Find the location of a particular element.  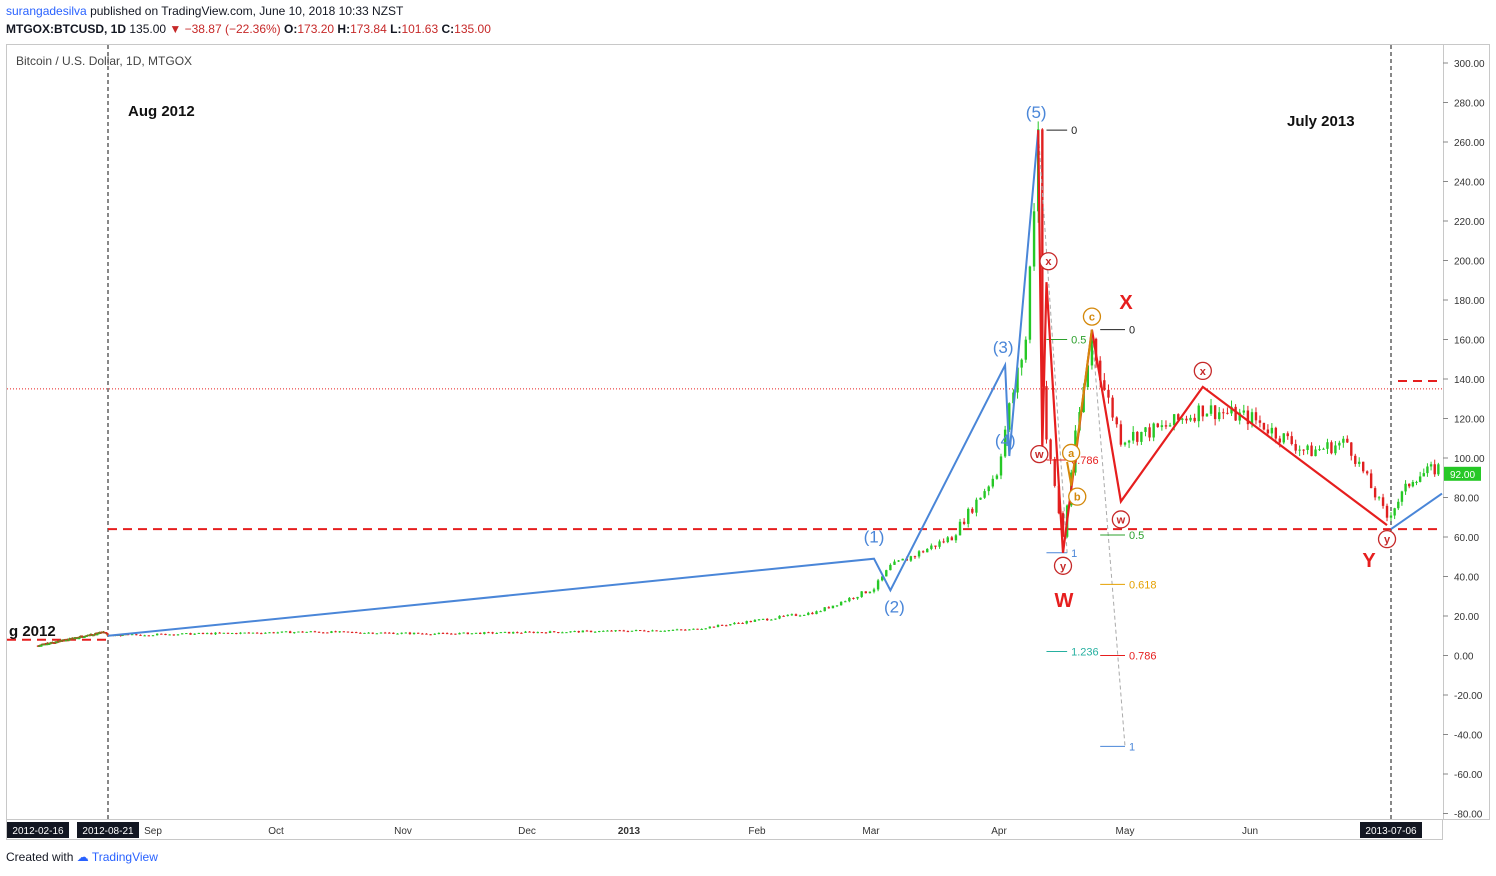

high-value: 173.84 is located at coordinates (368, 29).